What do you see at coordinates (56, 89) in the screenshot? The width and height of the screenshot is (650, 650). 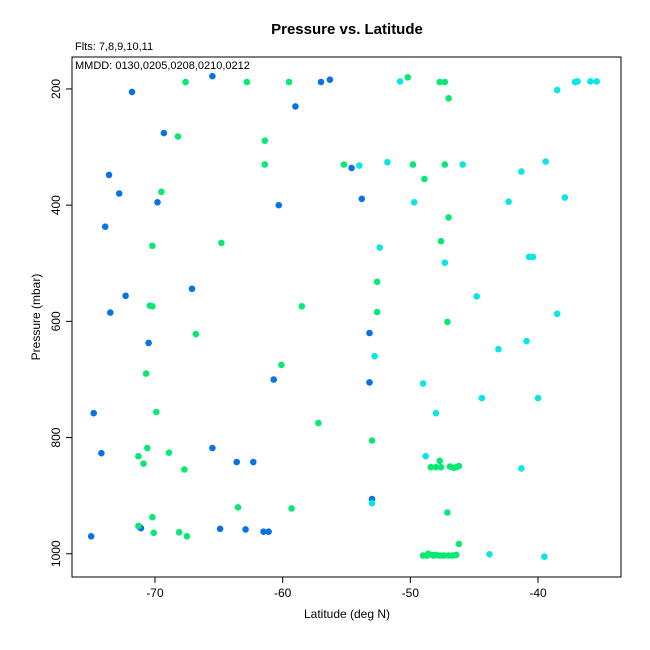 I see `y-tick-label: 200` at bounding box center [56, 89].